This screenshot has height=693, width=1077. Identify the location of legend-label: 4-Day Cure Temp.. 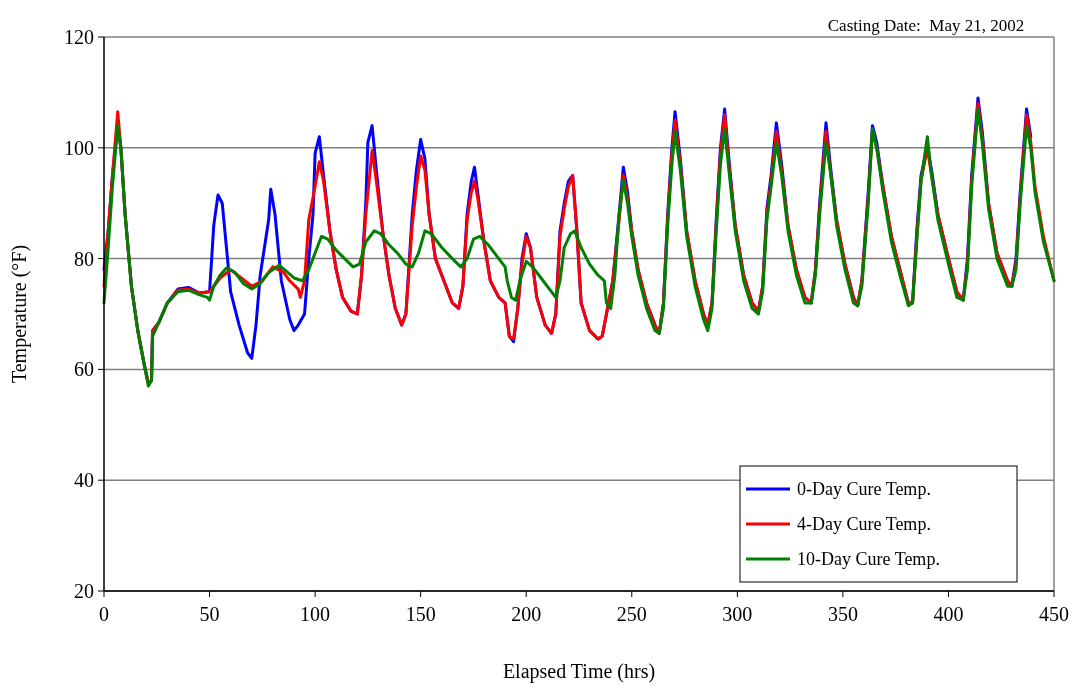
(864, 524).